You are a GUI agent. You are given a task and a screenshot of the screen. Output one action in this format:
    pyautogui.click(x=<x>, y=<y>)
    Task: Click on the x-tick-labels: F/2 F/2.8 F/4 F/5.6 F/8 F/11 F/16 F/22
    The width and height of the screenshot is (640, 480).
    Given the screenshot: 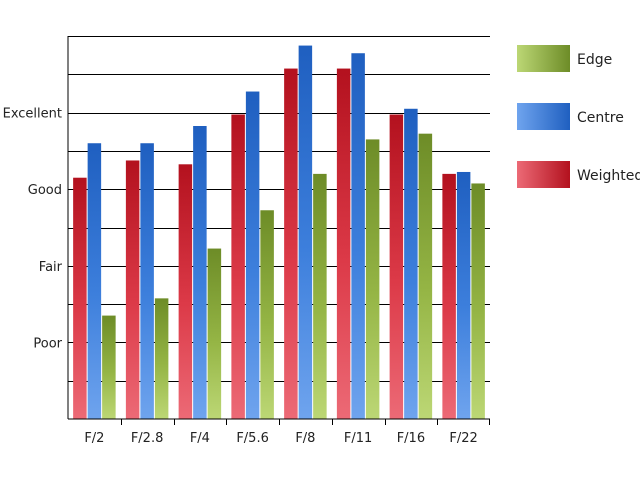 What is the action you would take?
    pyautogui.click(x=287, y=432)
    